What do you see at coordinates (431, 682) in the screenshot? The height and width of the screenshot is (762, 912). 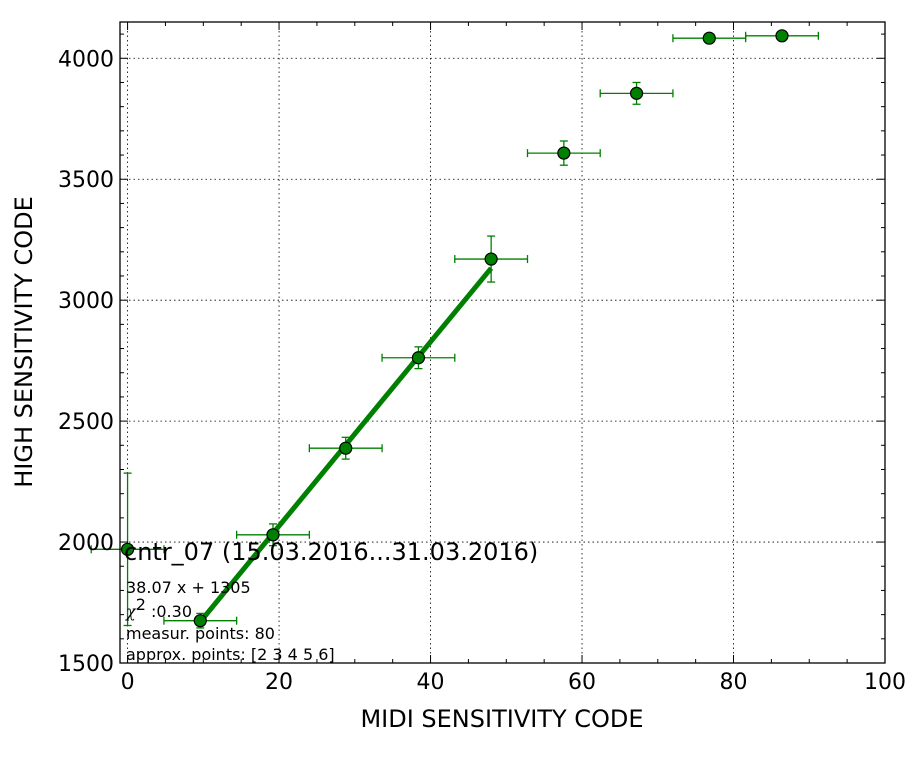 I see `x-tick-label: 40` at bounding box center [431, 682].